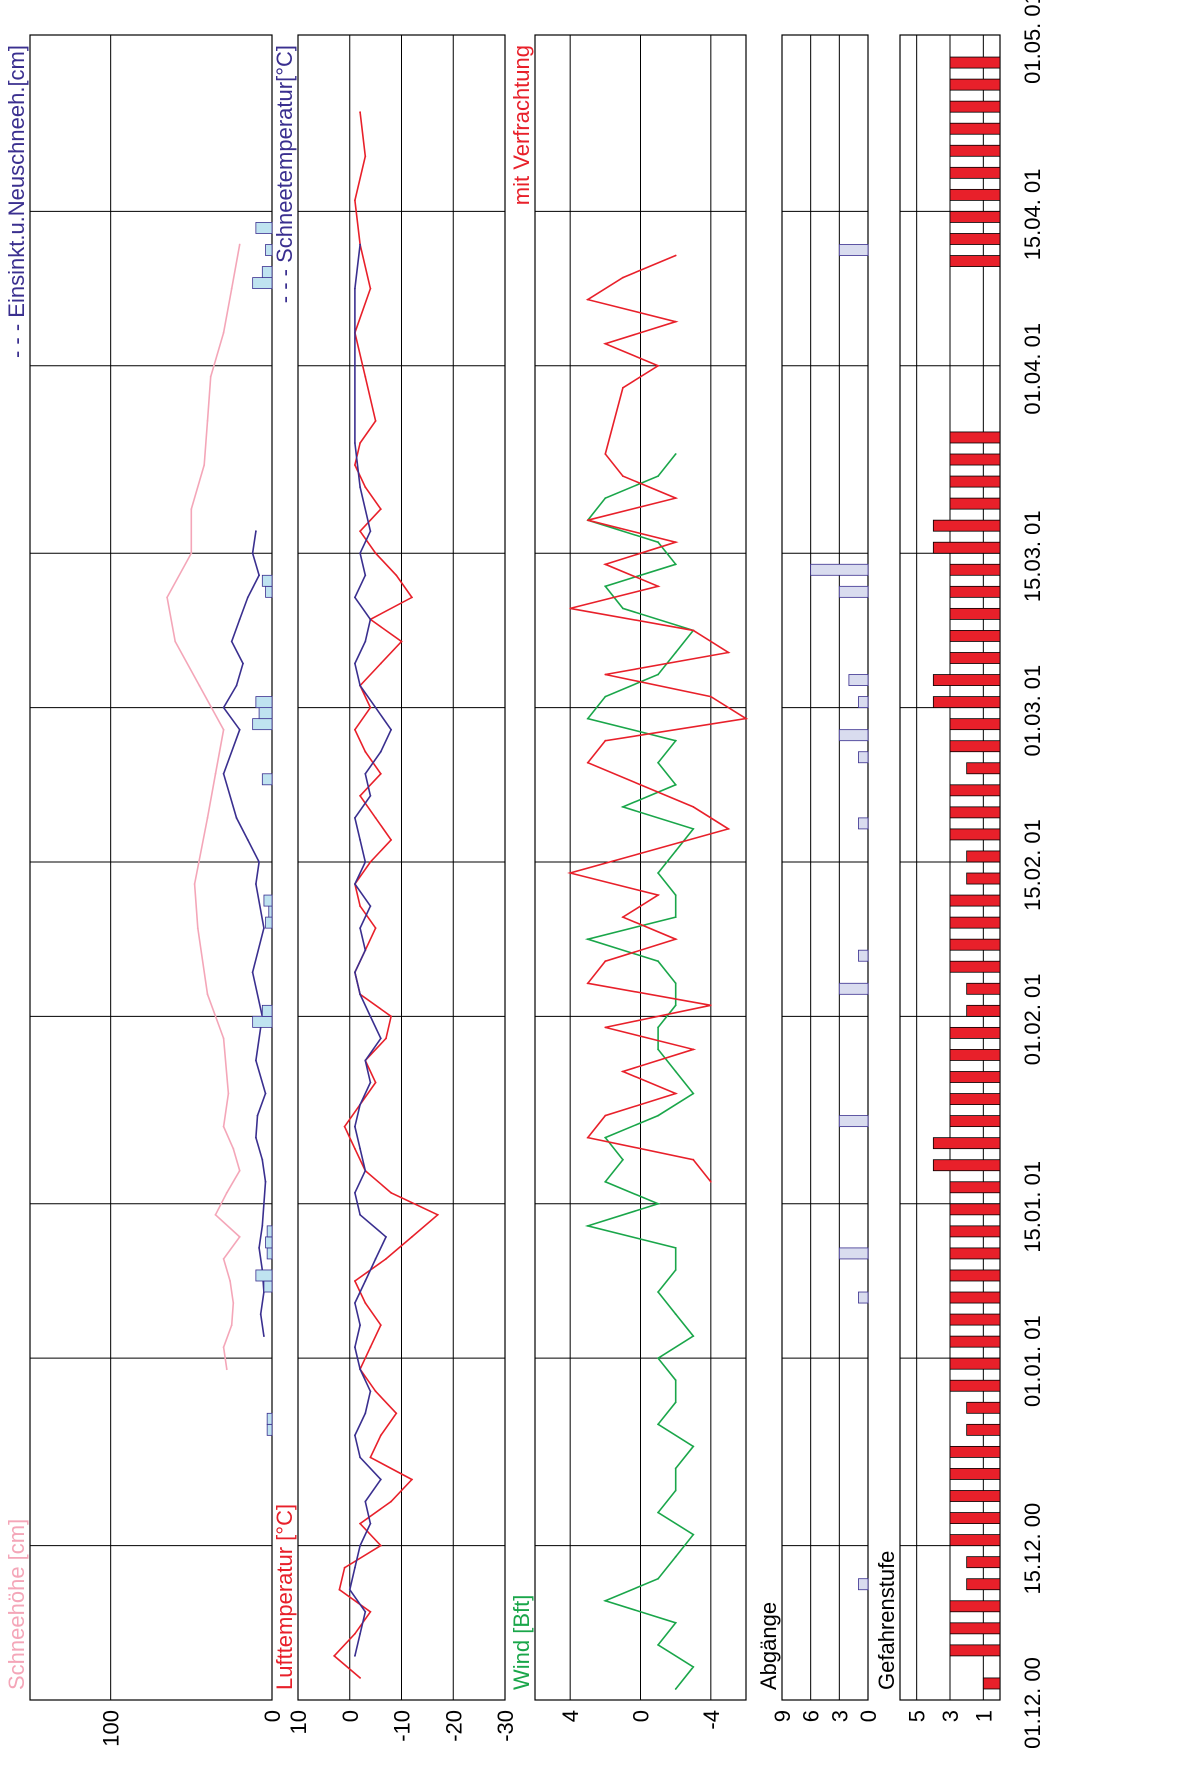 This screenshot has height=1792, width=1181. What do you see at coordinates (1032, 1207) in the screenshot?
I see `date-tick-label: 15.01. 01` at bounding box center [1032, 1207].